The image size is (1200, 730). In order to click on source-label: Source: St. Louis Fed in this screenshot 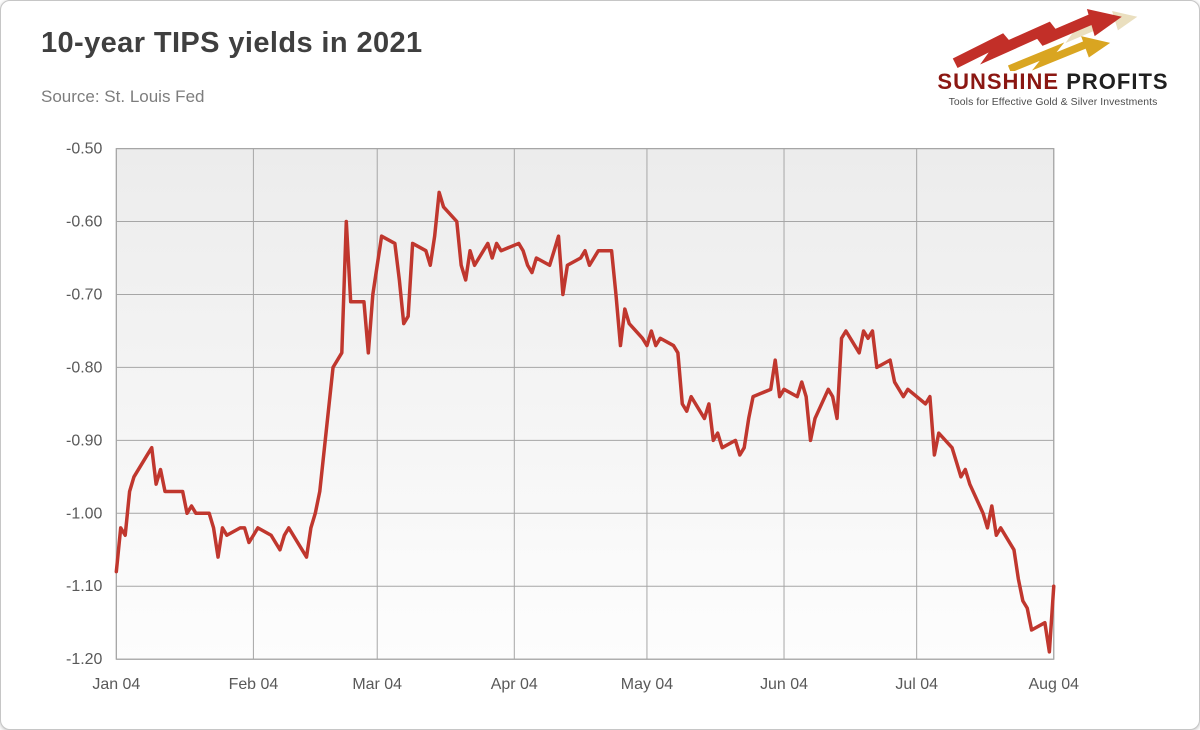, I will do `click(123, 96)`.